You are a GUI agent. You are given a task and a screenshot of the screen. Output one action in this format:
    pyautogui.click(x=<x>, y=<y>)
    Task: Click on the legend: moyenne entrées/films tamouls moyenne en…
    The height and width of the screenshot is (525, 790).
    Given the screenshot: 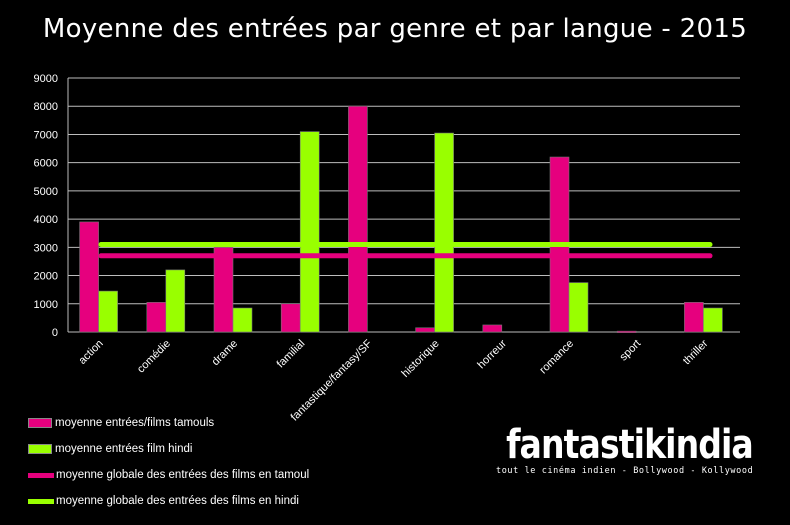 What is the action you would take?
    pyautogui.click(x=168, y=462)
    